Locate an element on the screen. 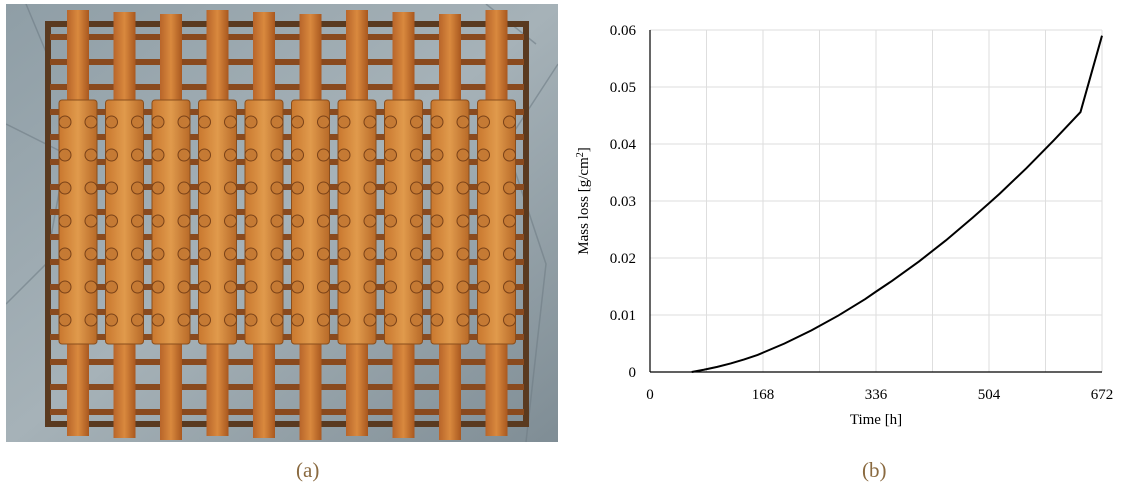  y-tick-label: 0.06 is located at coordinates (623, 31).